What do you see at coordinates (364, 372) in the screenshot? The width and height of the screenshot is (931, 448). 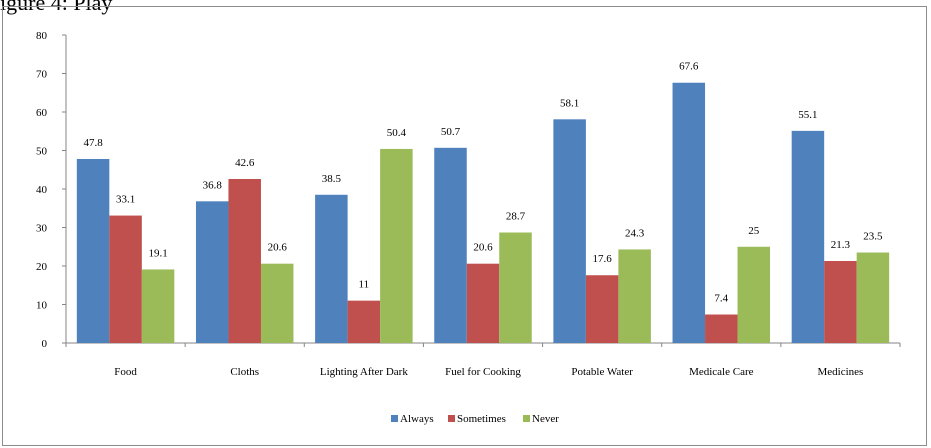 I see `x-category-label: Lighting After Dark` at bounding box center [364, 372].